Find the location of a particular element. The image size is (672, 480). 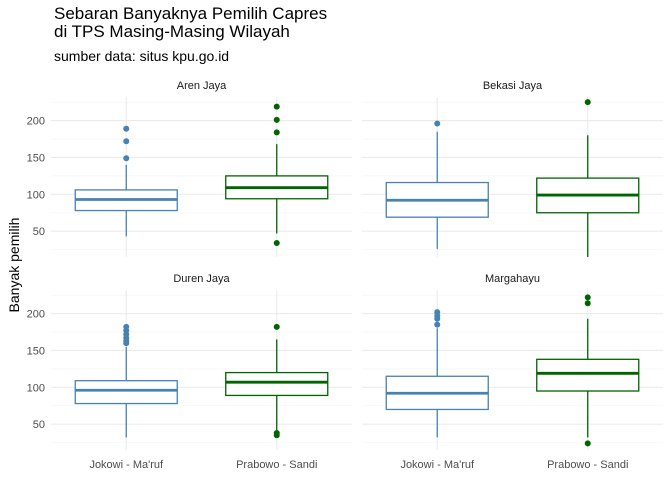

chart-subtitle: sumber data: situs kpu.go.id is located at coordinates (142, 56).